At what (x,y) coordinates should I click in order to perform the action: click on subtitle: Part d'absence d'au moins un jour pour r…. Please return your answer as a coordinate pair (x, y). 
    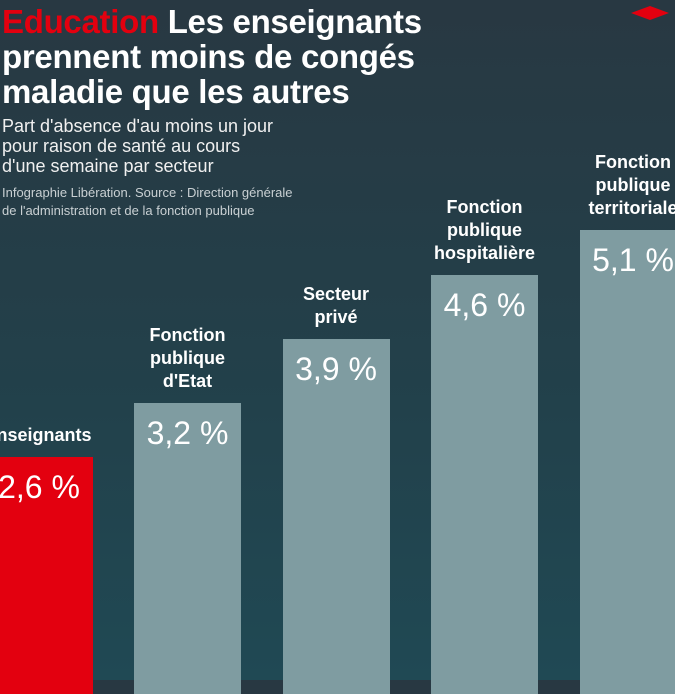
    Looking at the image, I should click on (137, 146).